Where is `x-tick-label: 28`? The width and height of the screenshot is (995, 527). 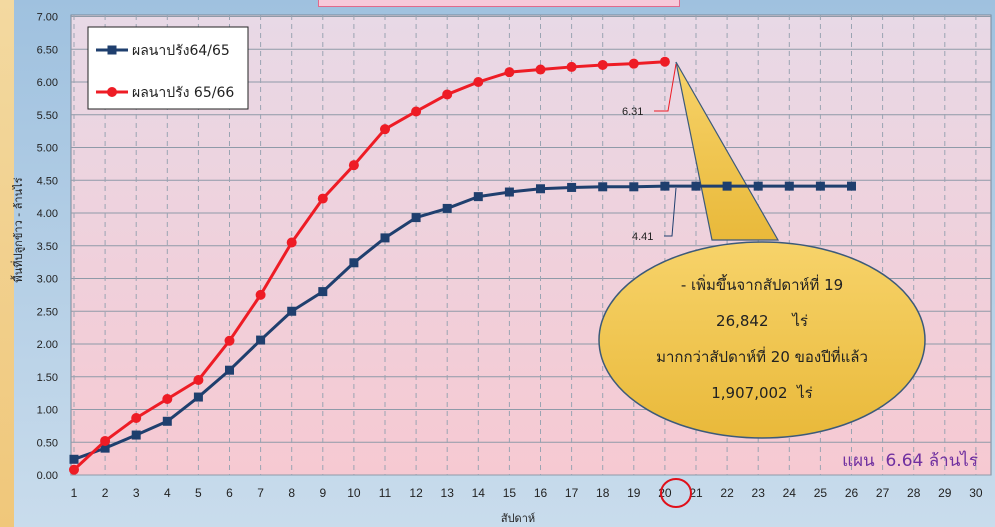
x-tick-label: 28 is located at coordinates (914, 493).